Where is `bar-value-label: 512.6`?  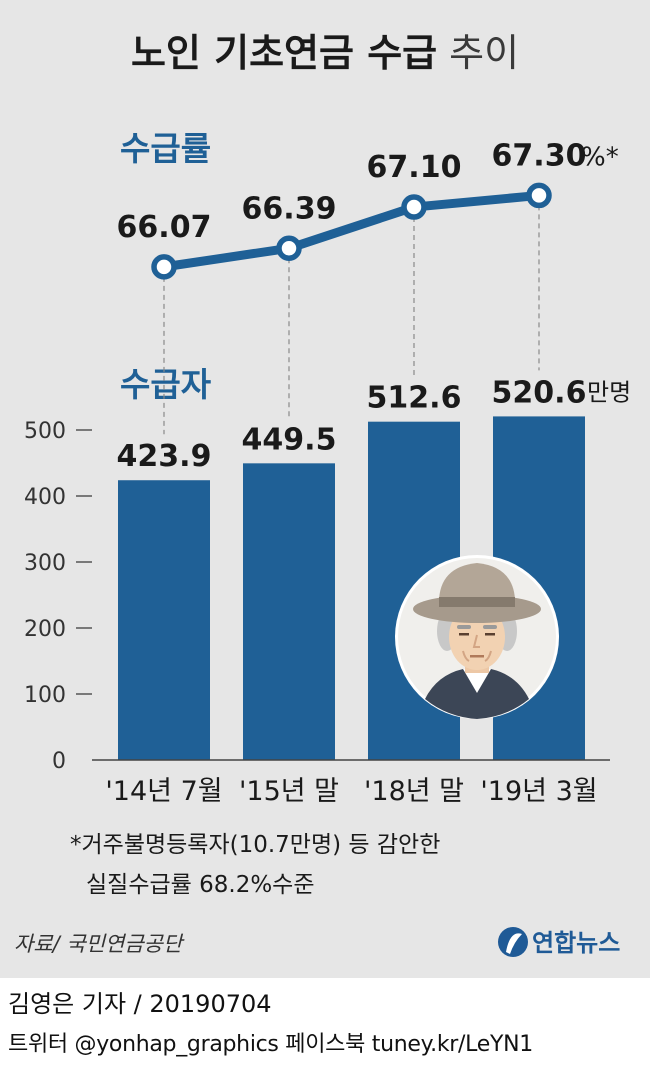 bar-value-label: 512.6 is located at coordinates (414, 398).